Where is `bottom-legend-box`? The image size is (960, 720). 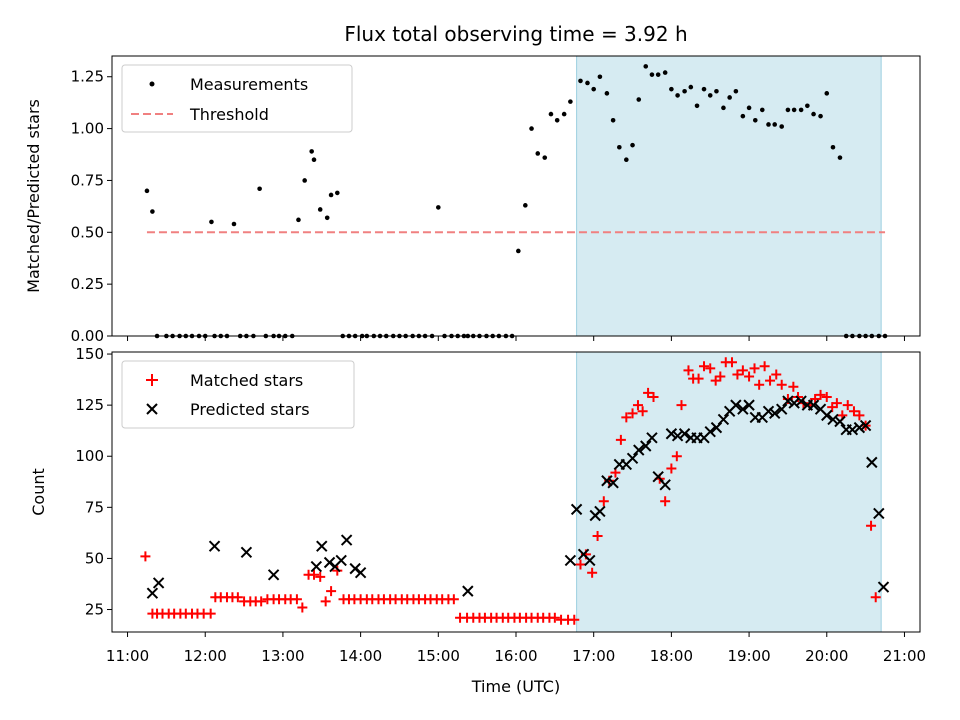
bottom-legend-box is located at coordinates (238, 394).